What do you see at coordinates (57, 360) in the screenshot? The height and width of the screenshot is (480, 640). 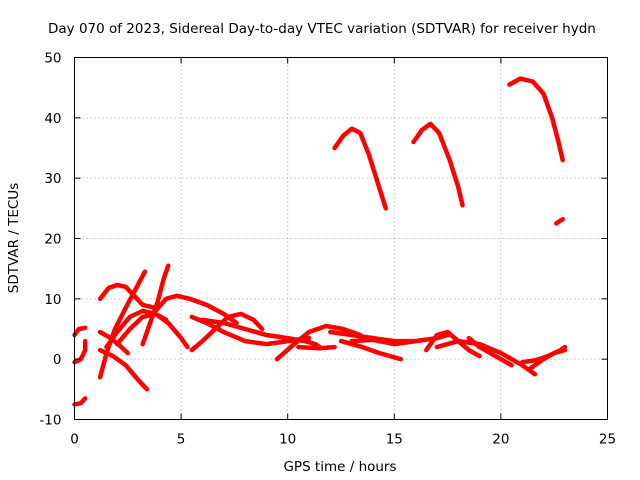 I see `y-tick-label: 0` at bounding box center [57, 360].